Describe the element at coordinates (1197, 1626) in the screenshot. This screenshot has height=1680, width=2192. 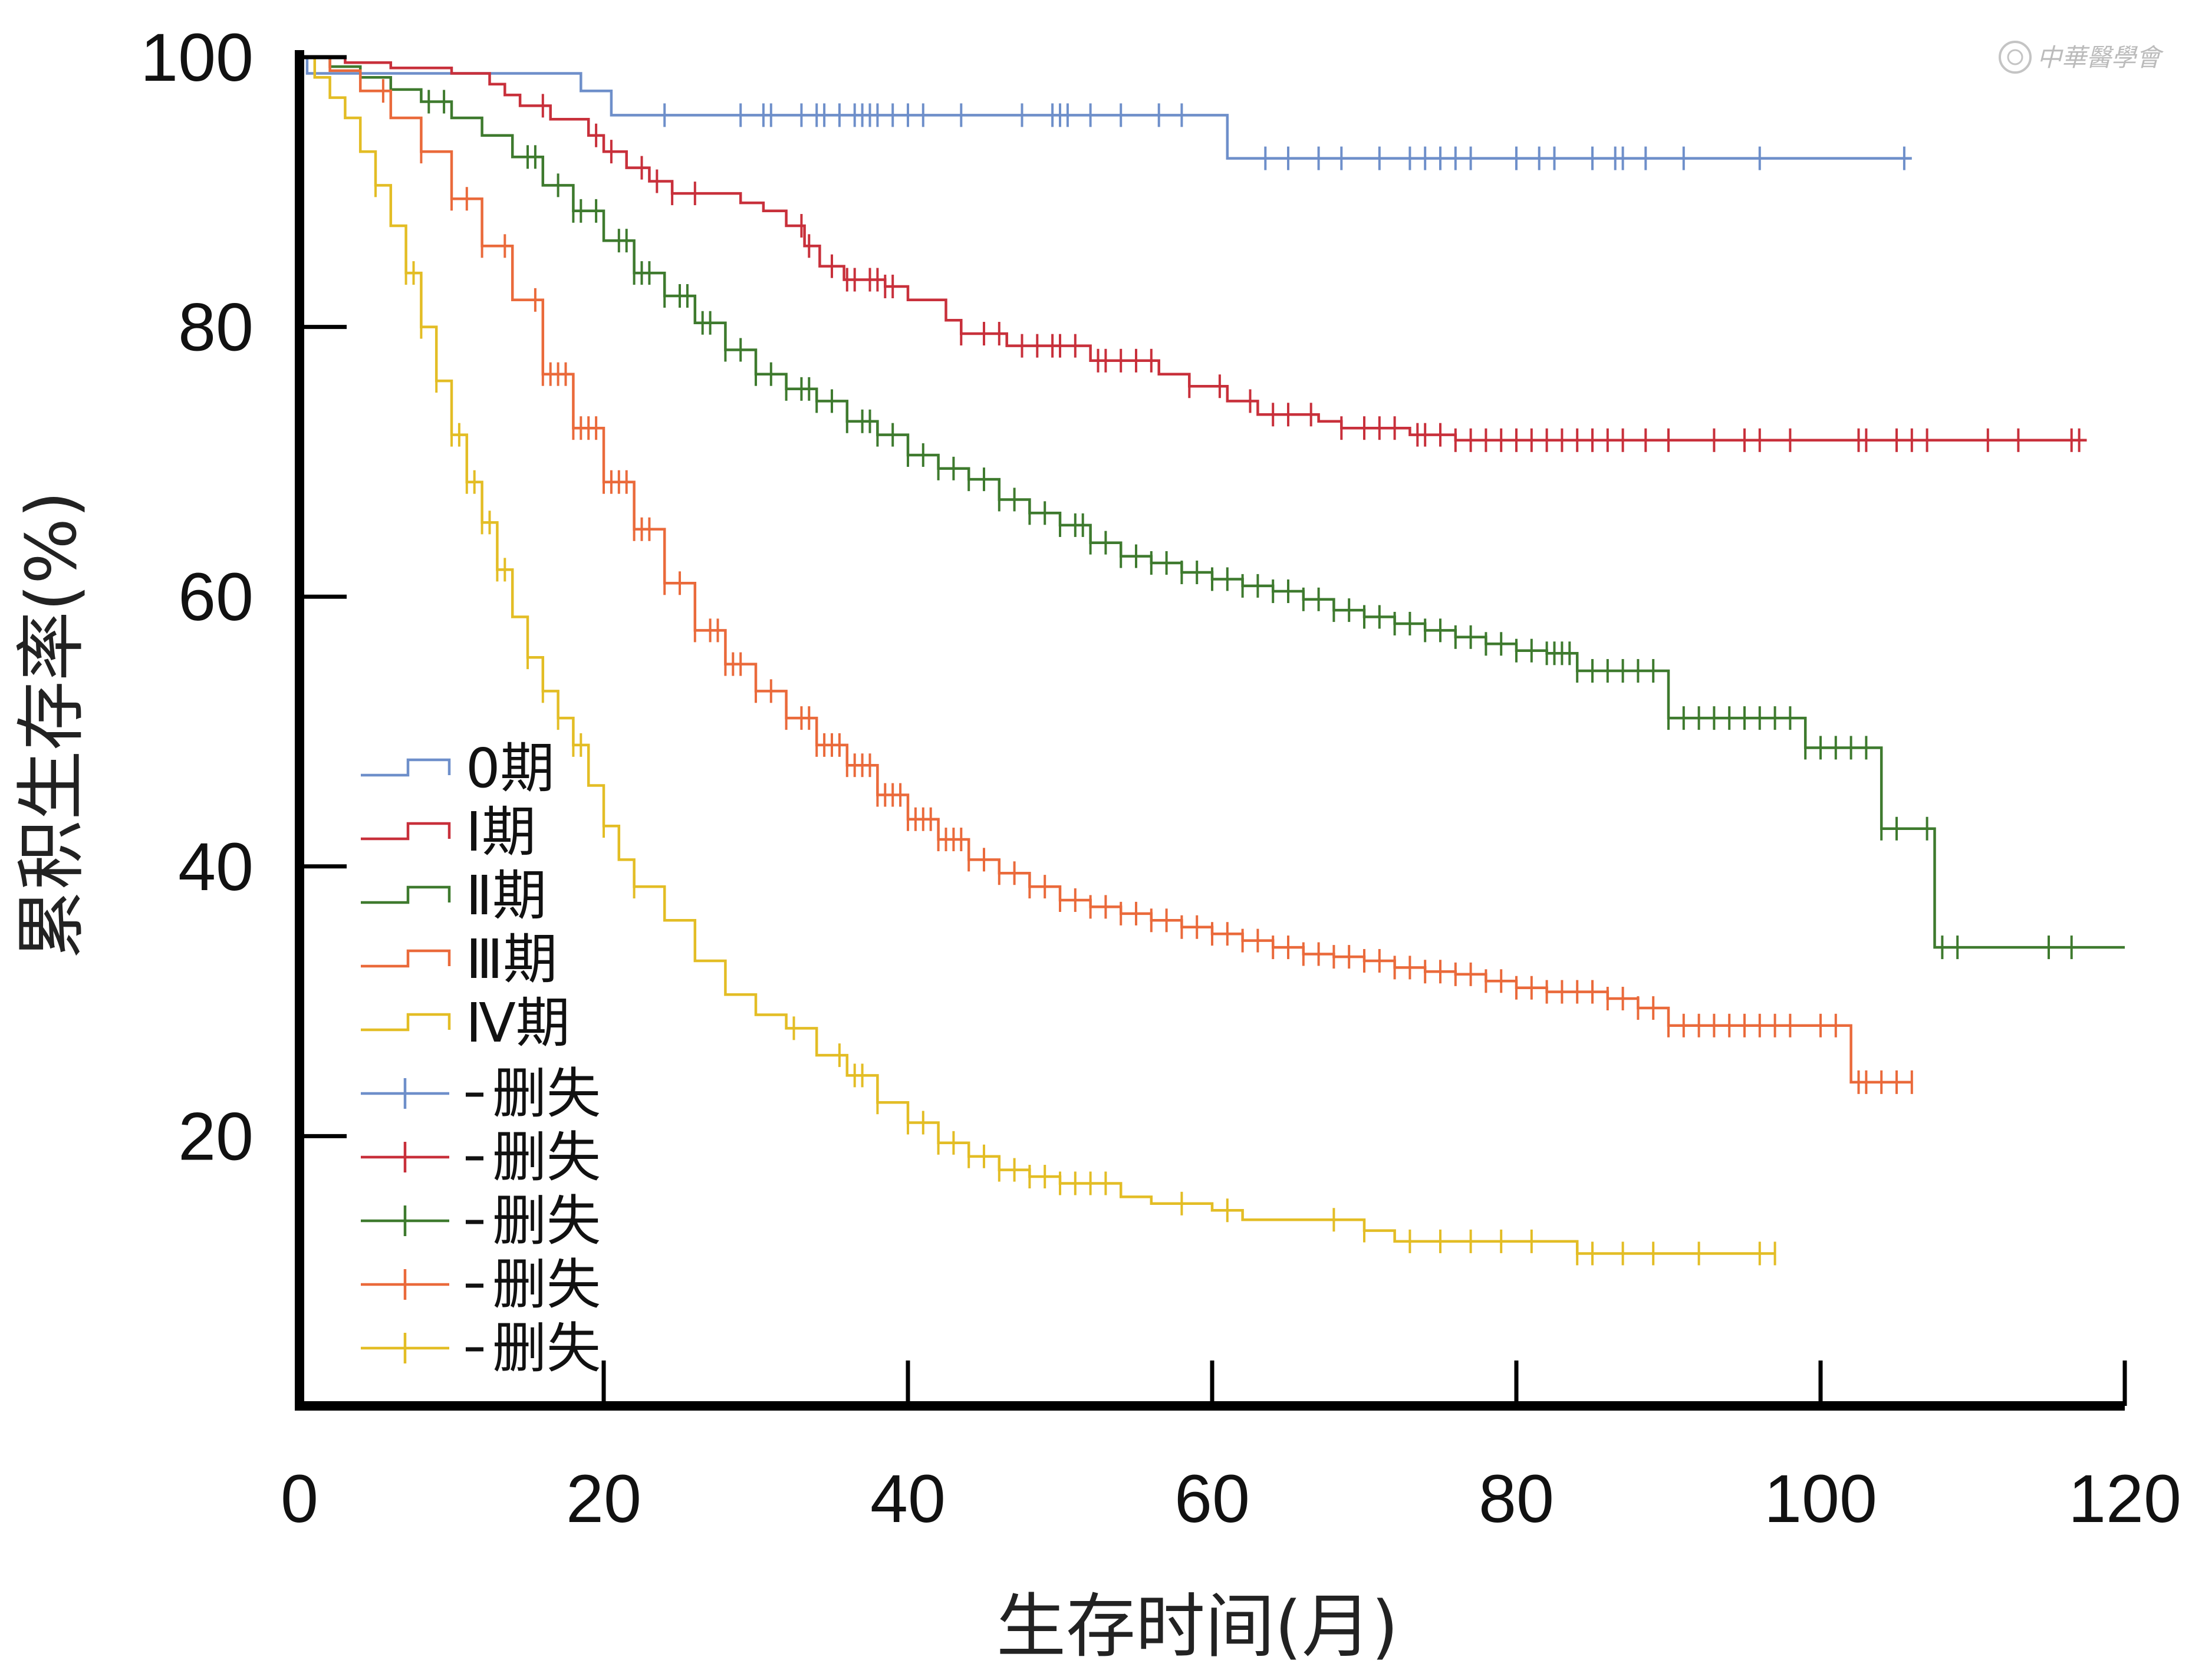
I see `x-axis-title: 生存时间(月)` at that location.